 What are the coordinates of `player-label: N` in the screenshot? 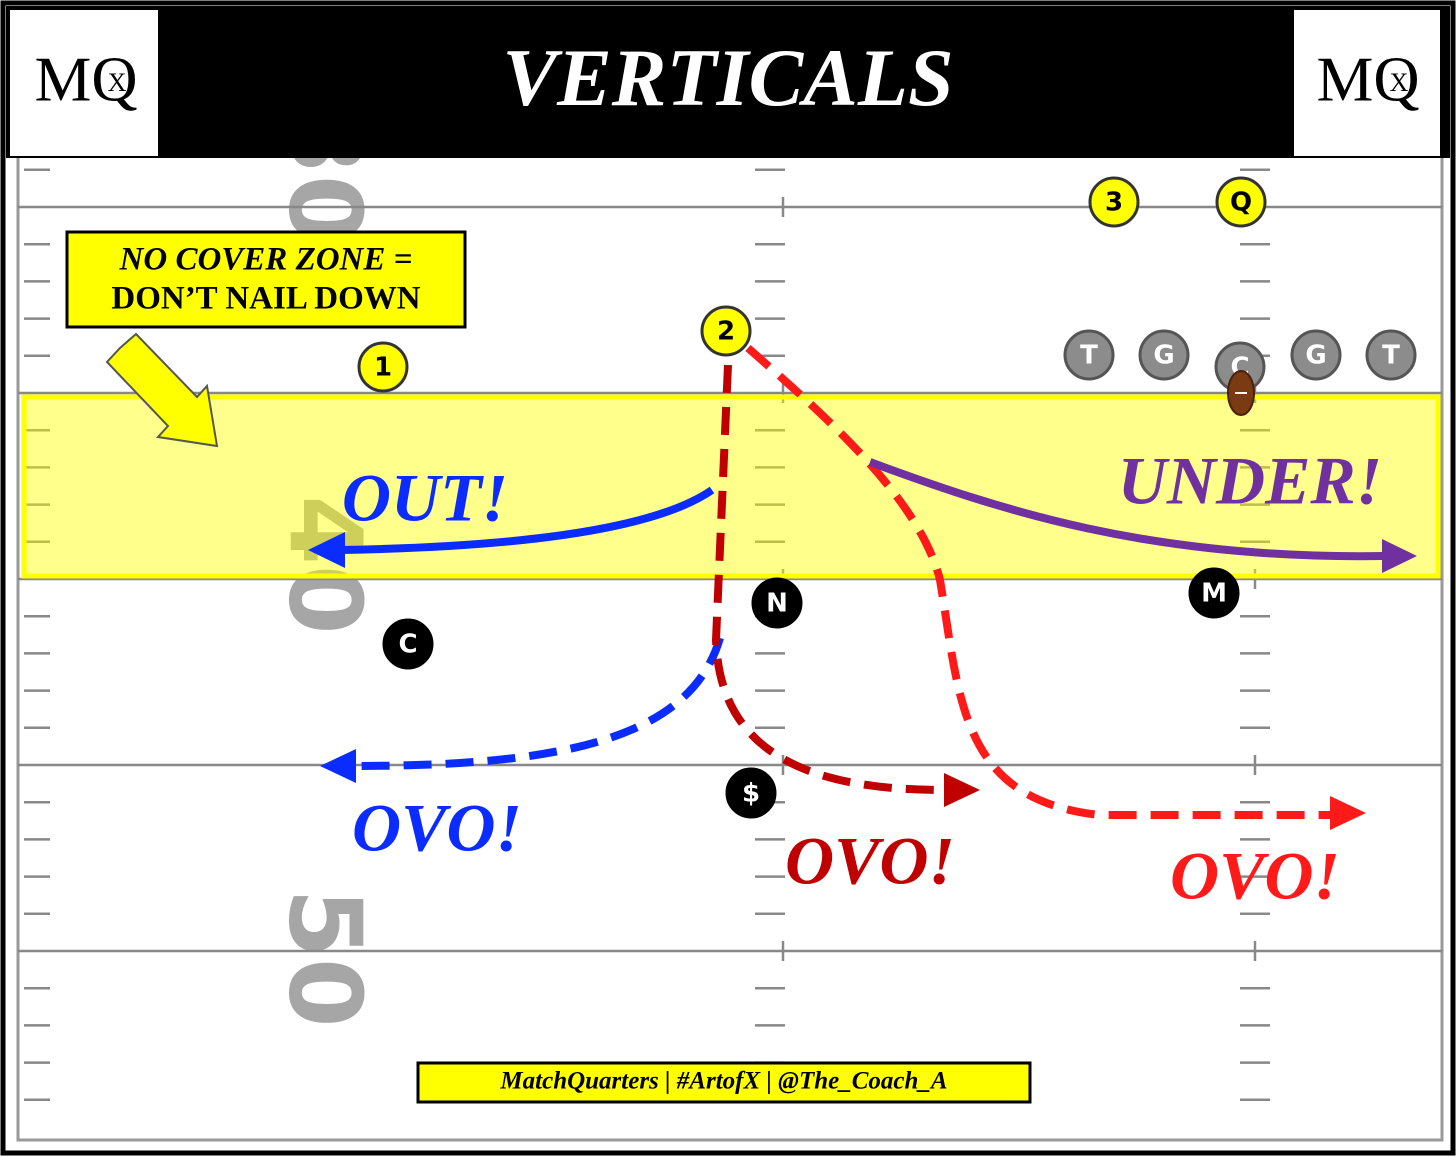 It's located at (777, 604).